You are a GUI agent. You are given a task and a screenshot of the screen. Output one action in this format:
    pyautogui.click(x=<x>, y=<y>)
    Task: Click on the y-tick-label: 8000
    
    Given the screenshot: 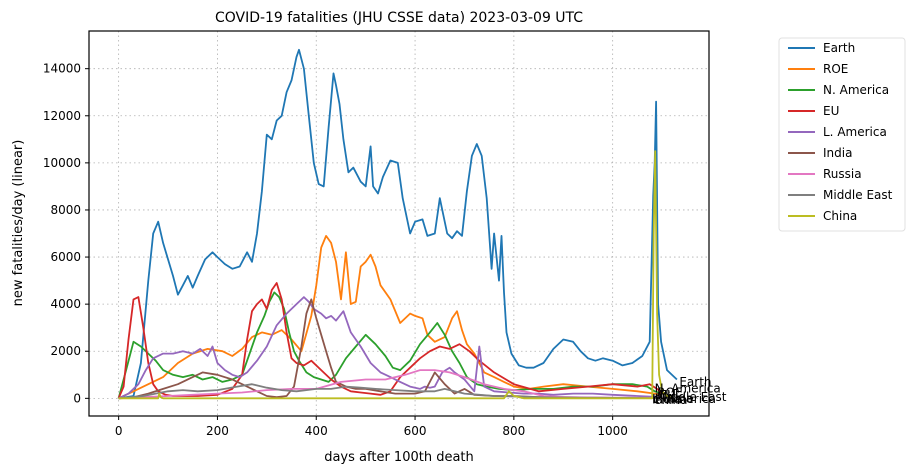 What is the action you would take?
    pyautogui.click(x=65, y=210)
    